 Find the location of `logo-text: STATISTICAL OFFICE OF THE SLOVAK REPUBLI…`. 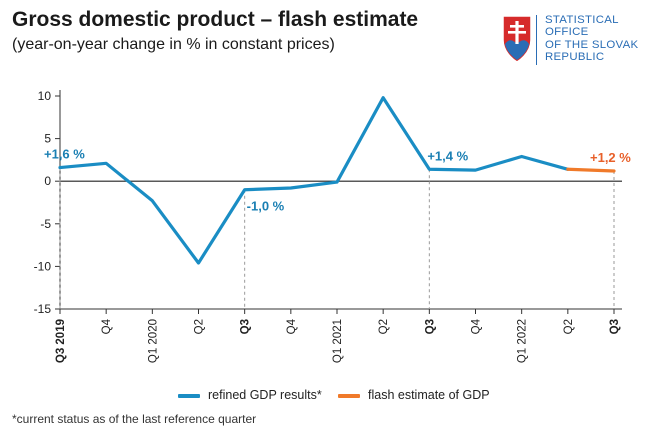

logo-text: STATISTICAL OFFICE OF THE SLOVAK REPUBLI… is located at coordinates (601, 39).